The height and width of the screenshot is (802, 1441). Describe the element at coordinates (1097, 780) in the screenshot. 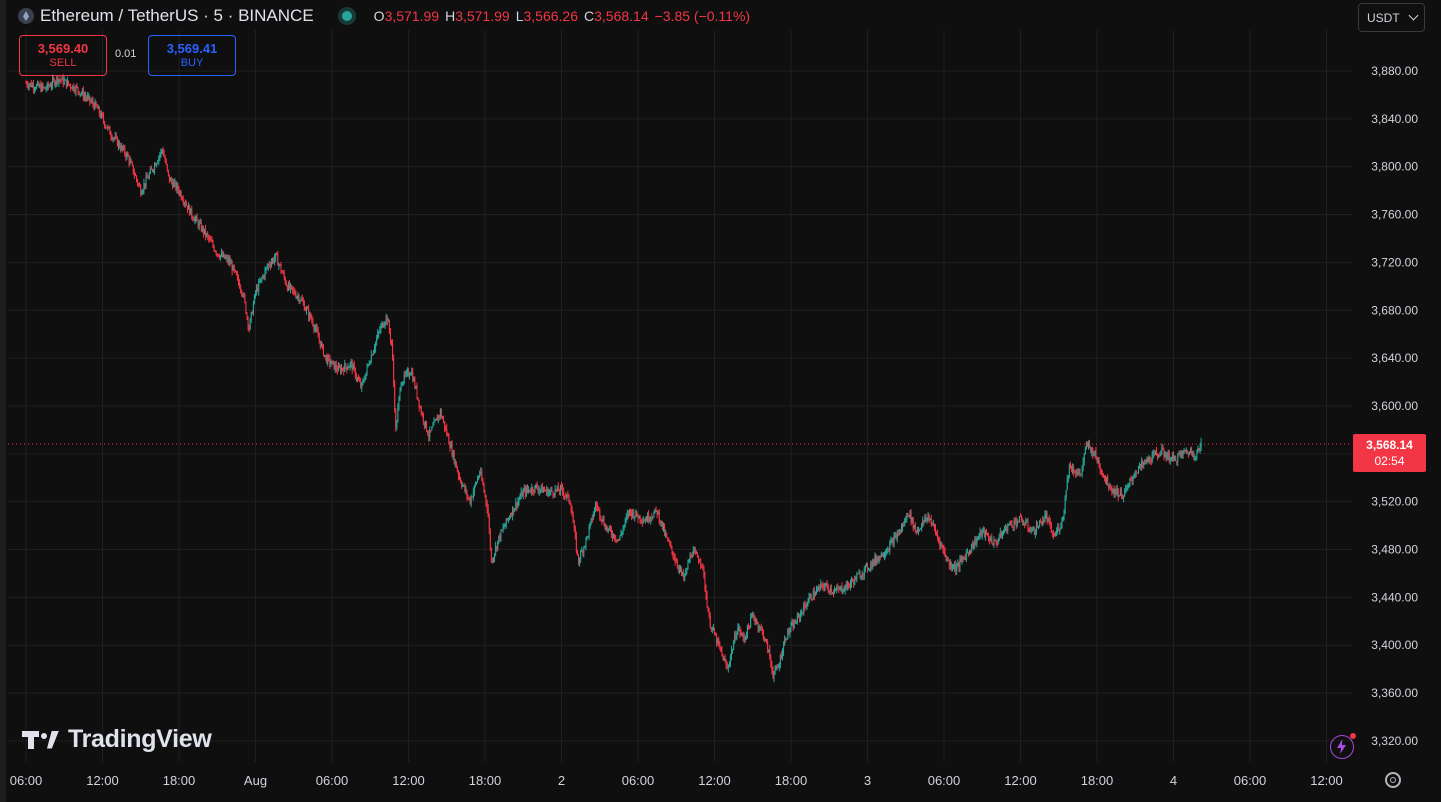

I see `x-tick-label: 18:00` at that location.